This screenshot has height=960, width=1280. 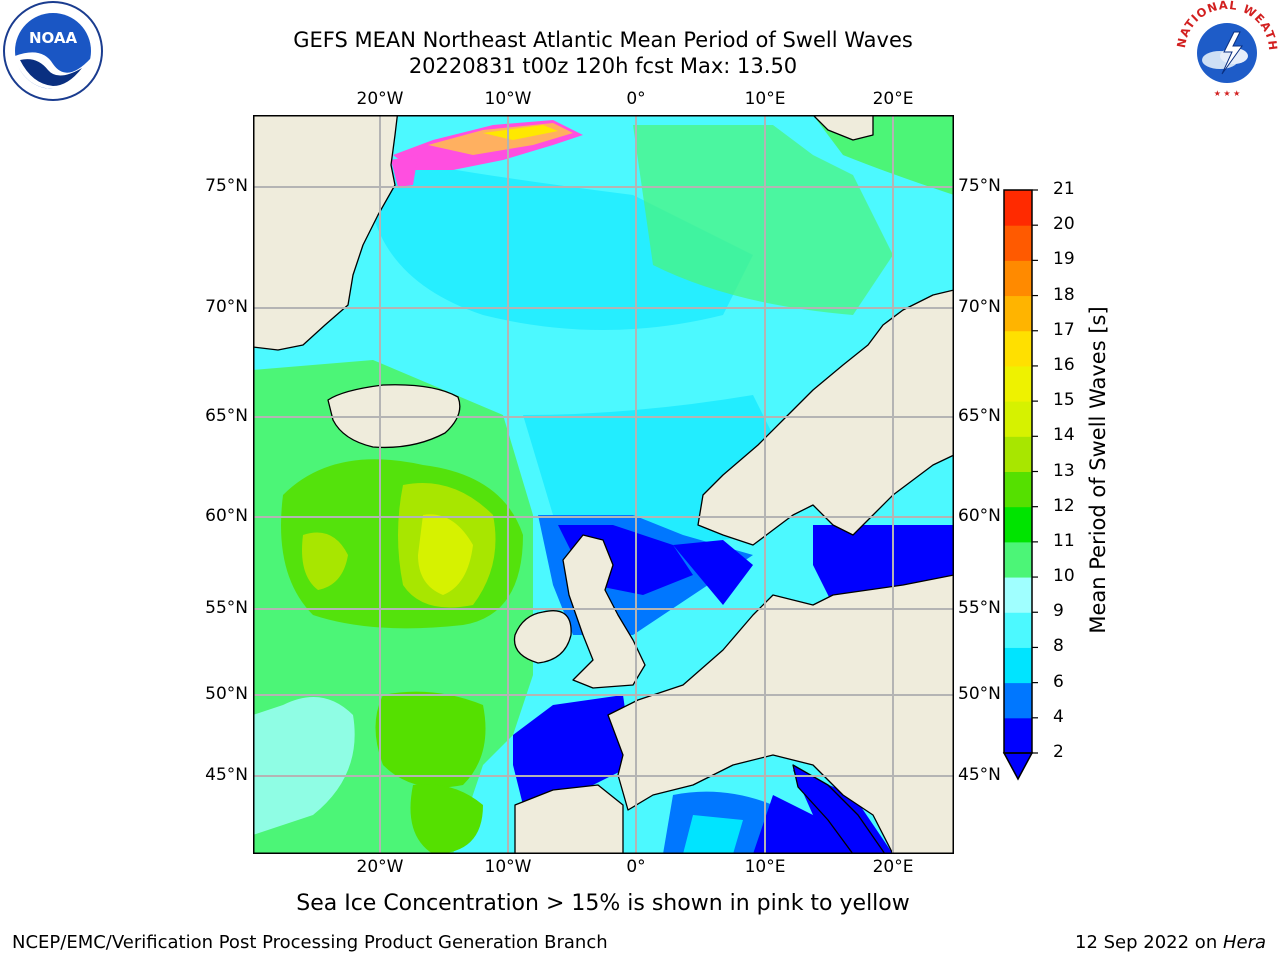 What do you see at coordinates (1244, 942) in the screenshot?
I see `footer-host: Hera` at bounding box center [1244, 942].